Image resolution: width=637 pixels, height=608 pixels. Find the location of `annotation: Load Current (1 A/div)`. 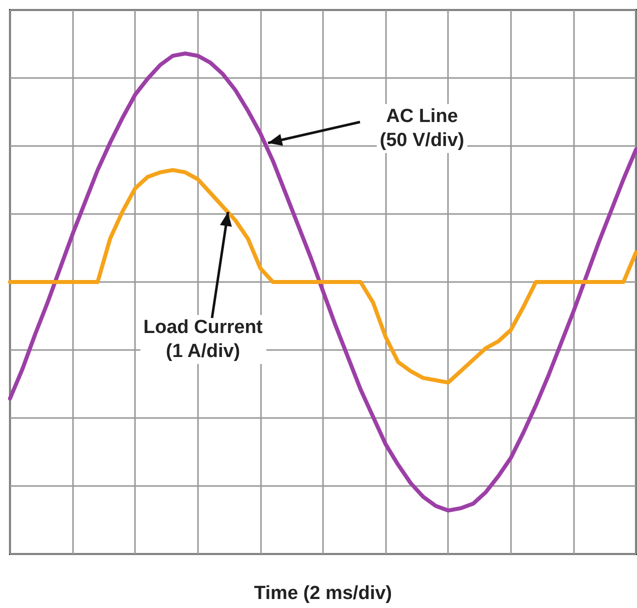

annotation: Load Current (1 A/div) is located at coordinates (203, 339).